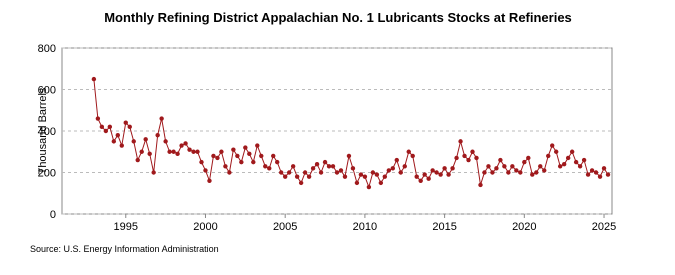  What do you see at coordinates (47, 132) in the screenshot?
I see `y-tick-label: 400` at bounding box center [47, 132].